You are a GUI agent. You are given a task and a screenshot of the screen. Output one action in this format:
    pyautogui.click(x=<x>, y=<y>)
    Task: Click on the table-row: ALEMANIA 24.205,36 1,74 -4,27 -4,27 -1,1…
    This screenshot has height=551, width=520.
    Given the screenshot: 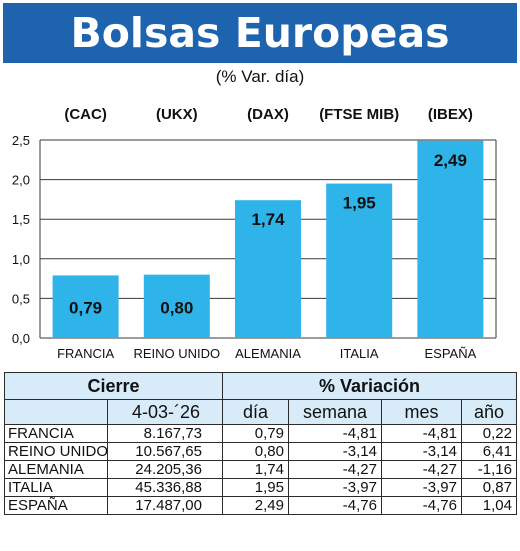 What is the action you would take?
    pyautogui.click(x=260, y=469)
    